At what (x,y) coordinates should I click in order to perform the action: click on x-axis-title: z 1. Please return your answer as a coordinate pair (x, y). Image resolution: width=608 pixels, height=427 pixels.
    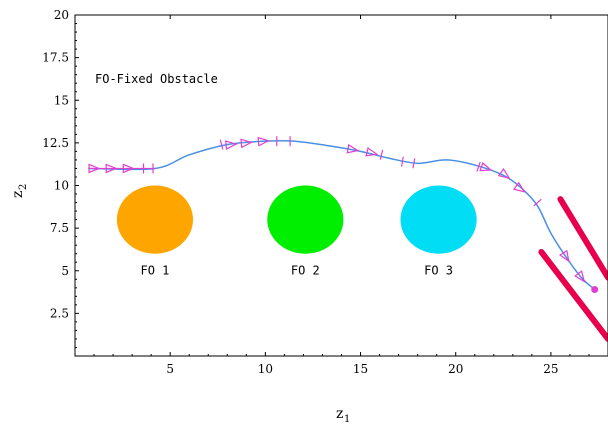
    Looking at the image, I should click on (343, 415).